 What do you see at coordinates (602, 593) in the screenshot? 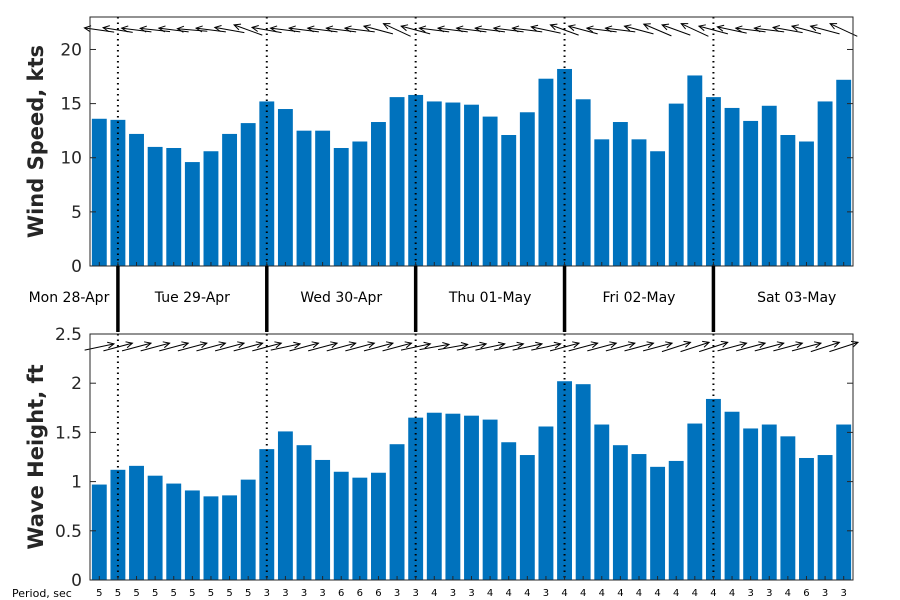
I see `period-value: 4` at bounding box center [602, 593].